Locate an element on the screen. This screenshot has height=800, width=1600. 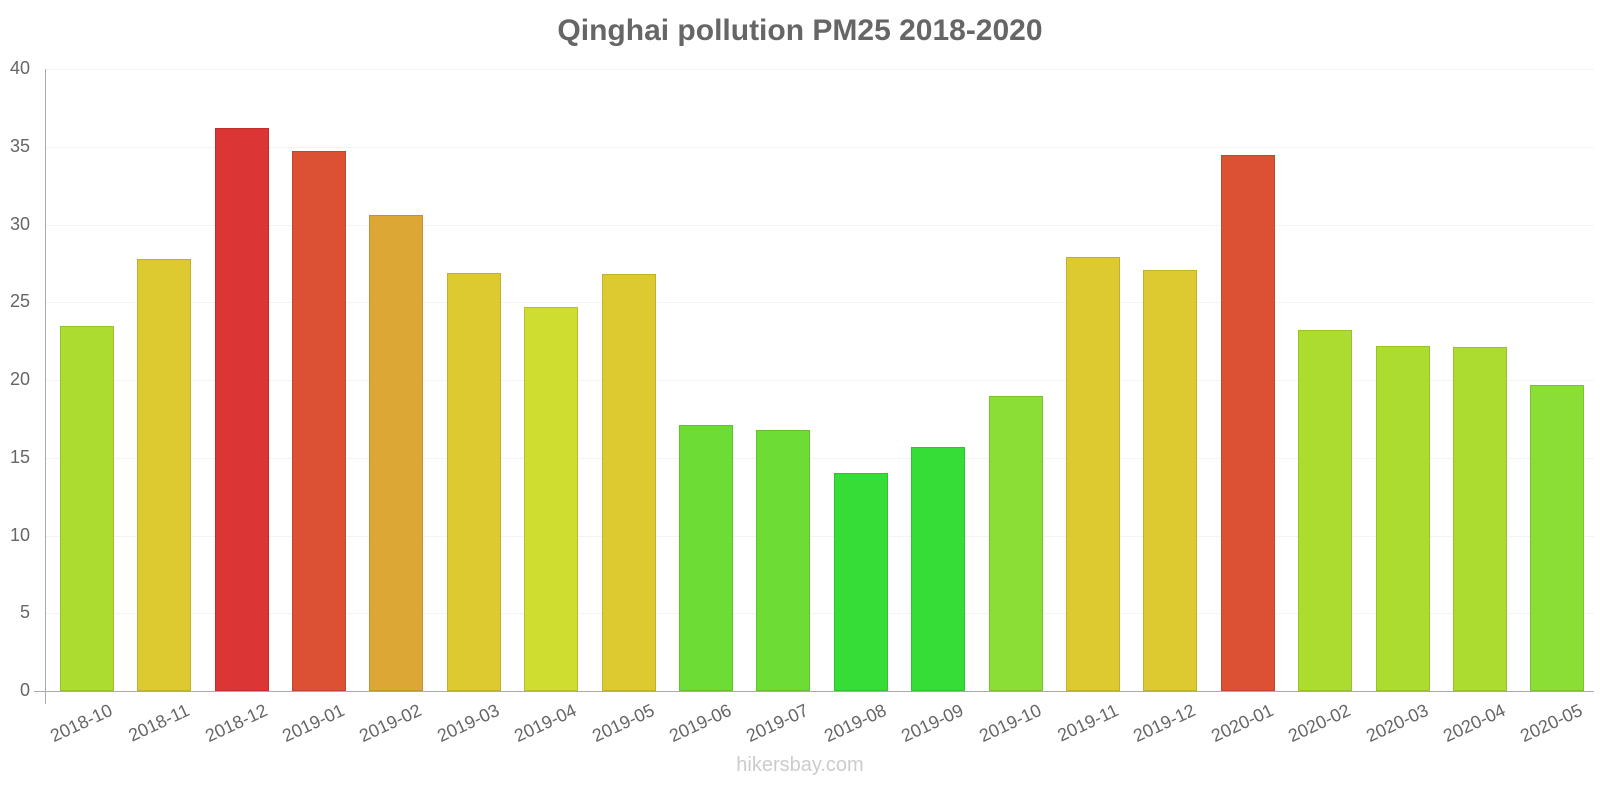
y-tick-label: 10 is located at coordinates (19, 534).